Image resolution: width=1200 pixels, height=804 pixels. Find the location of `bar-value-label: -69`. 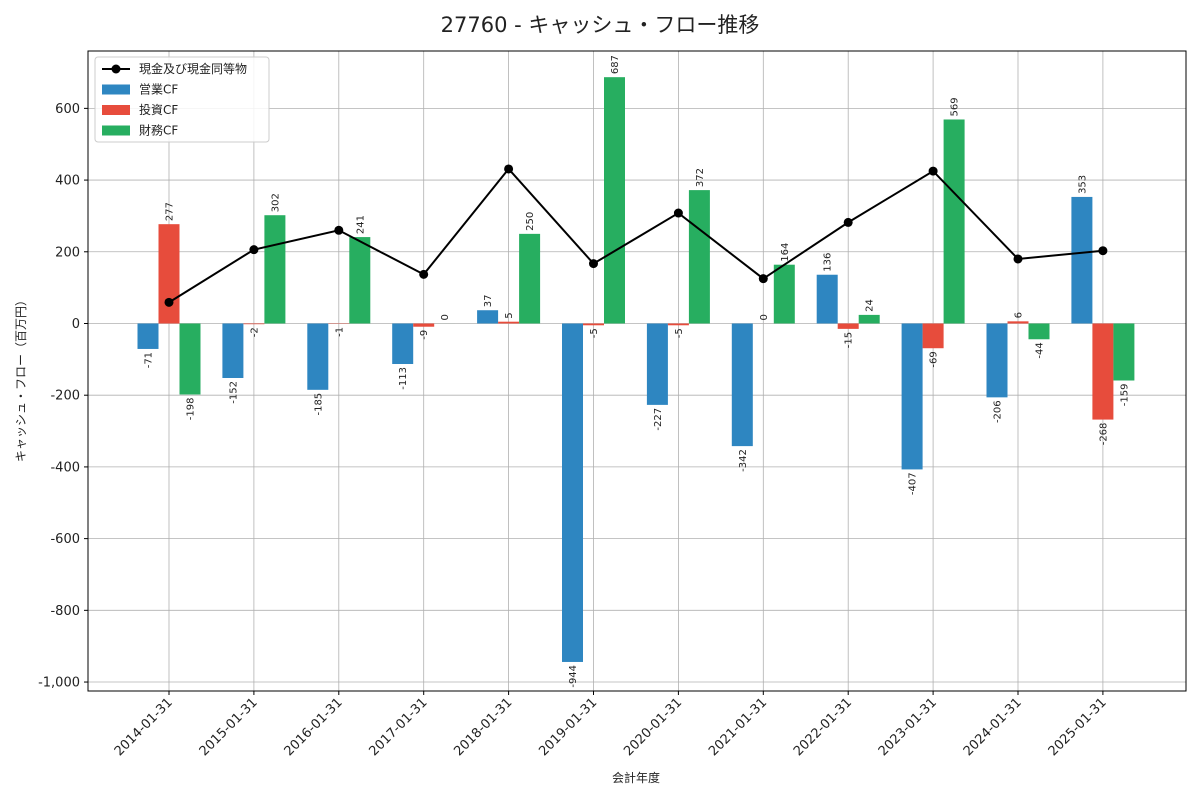

bar-value-label: -69 is located at coordinates (934, 359).